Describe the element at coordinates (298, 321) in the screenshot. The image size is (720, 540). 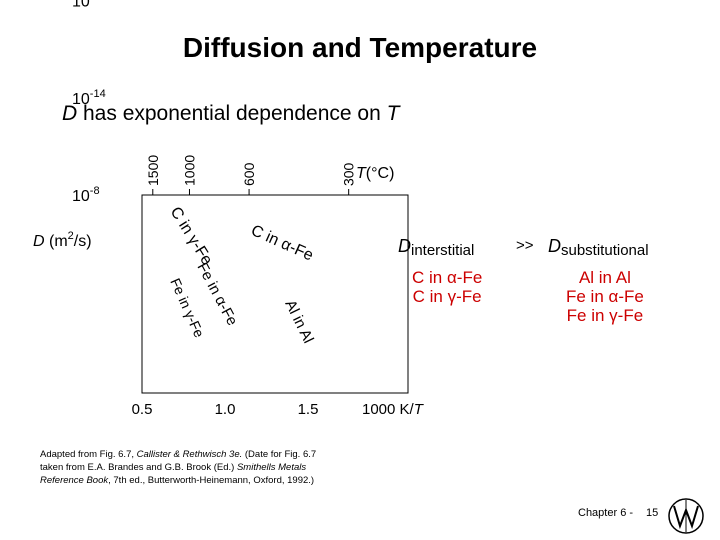
I see `series-label: Al in Al` at that location.